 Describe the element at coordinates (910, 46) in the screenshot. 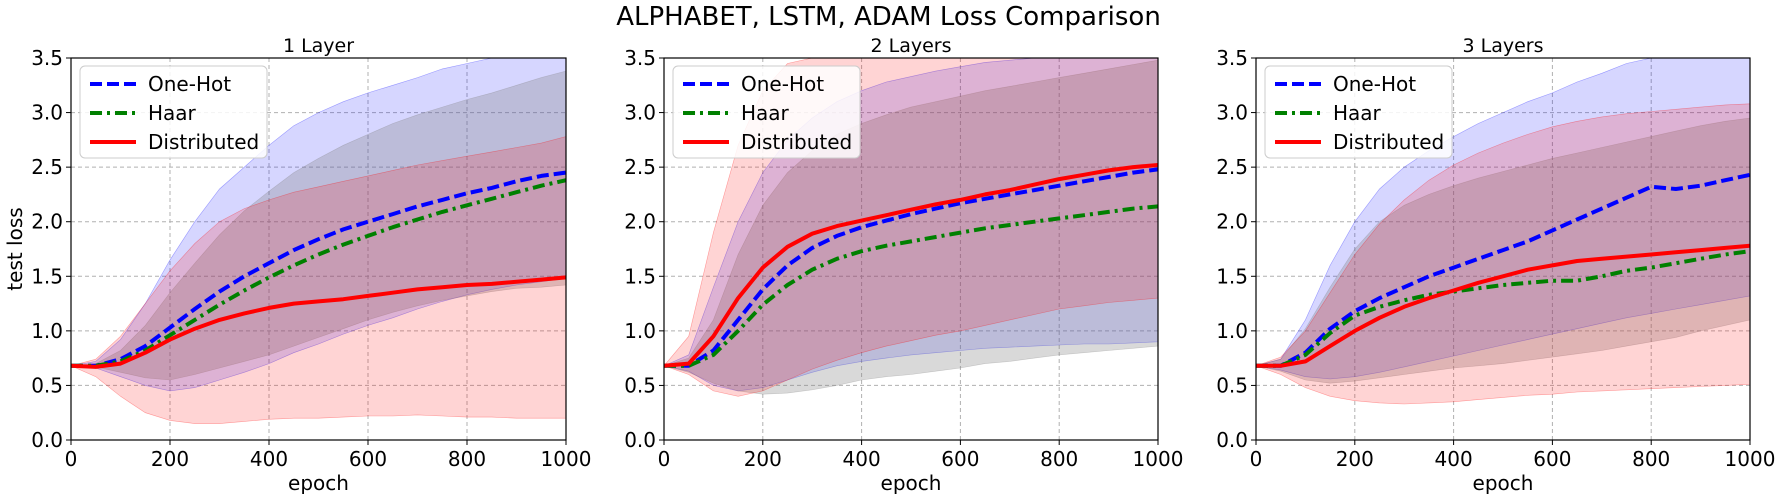

I see `panel-title: 2 Layers` at that location.